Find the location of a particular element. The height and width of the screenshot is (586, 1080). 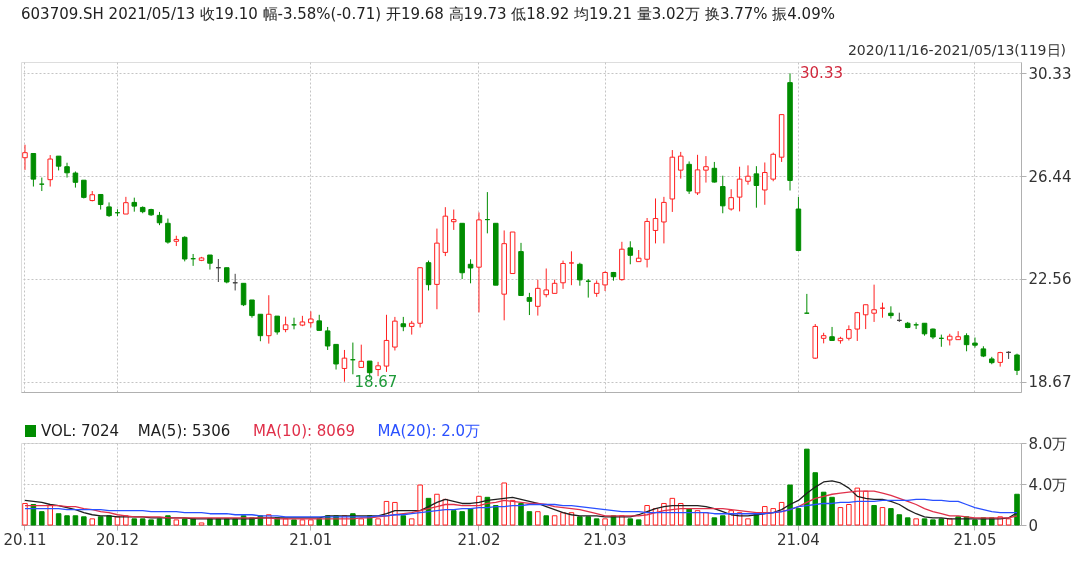

y-tick-label: 8.0万 is located at coordinates (1048, 443).